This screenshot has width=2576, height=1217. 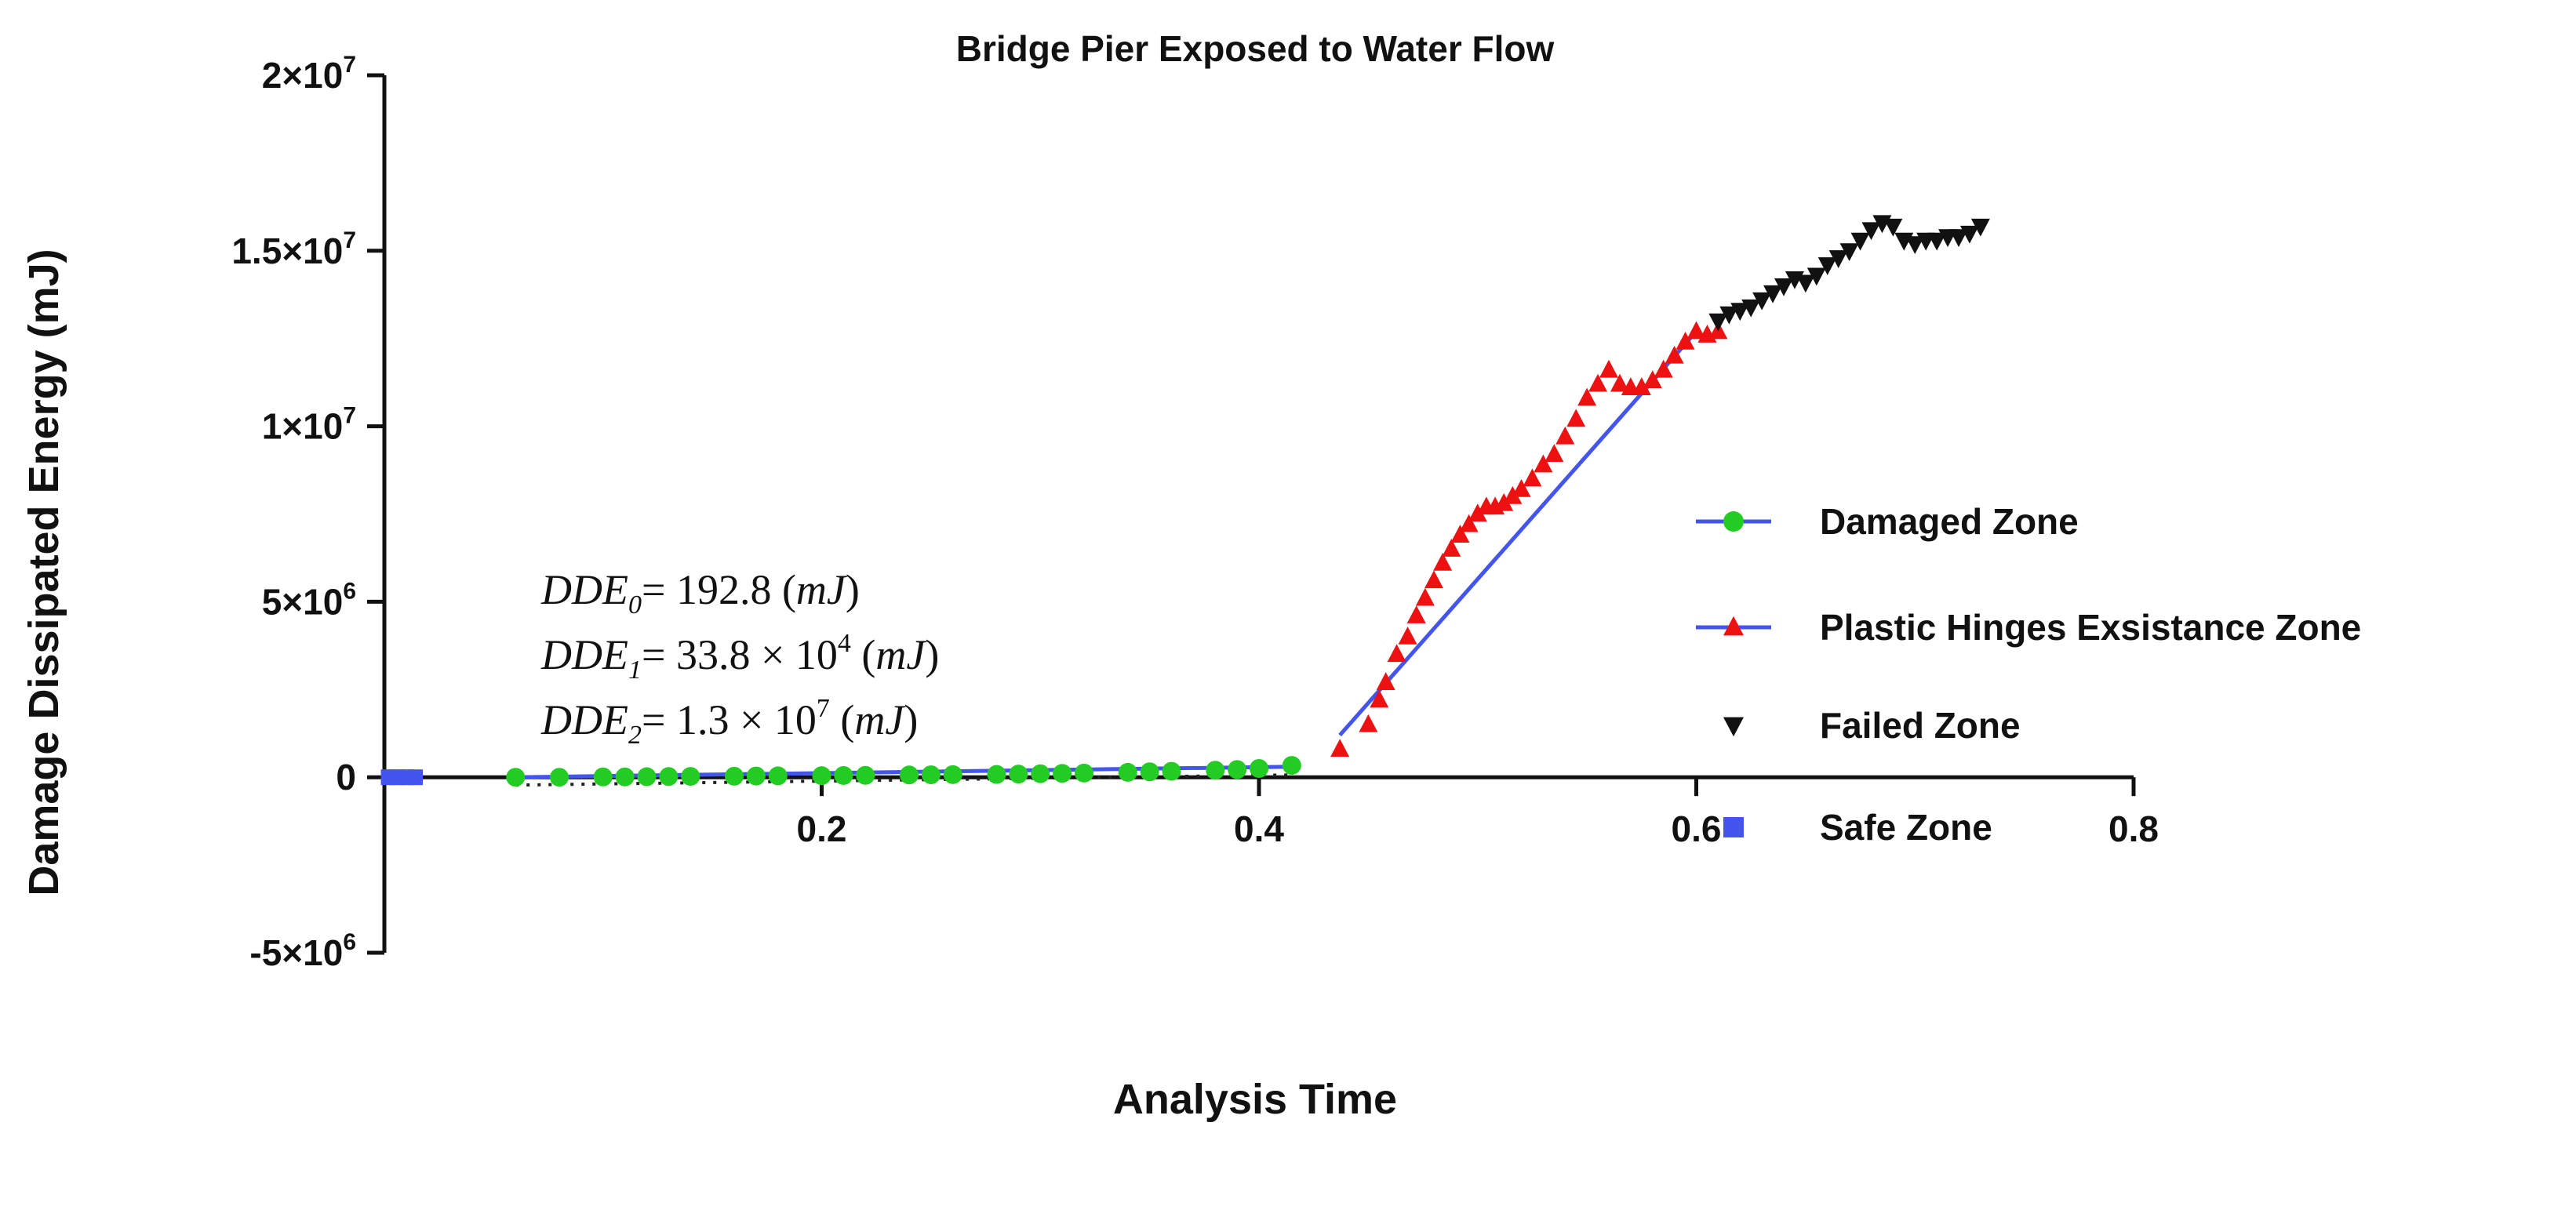 I want to click on y-tick-label: 5×10⁶, so click(x=309, y=600).